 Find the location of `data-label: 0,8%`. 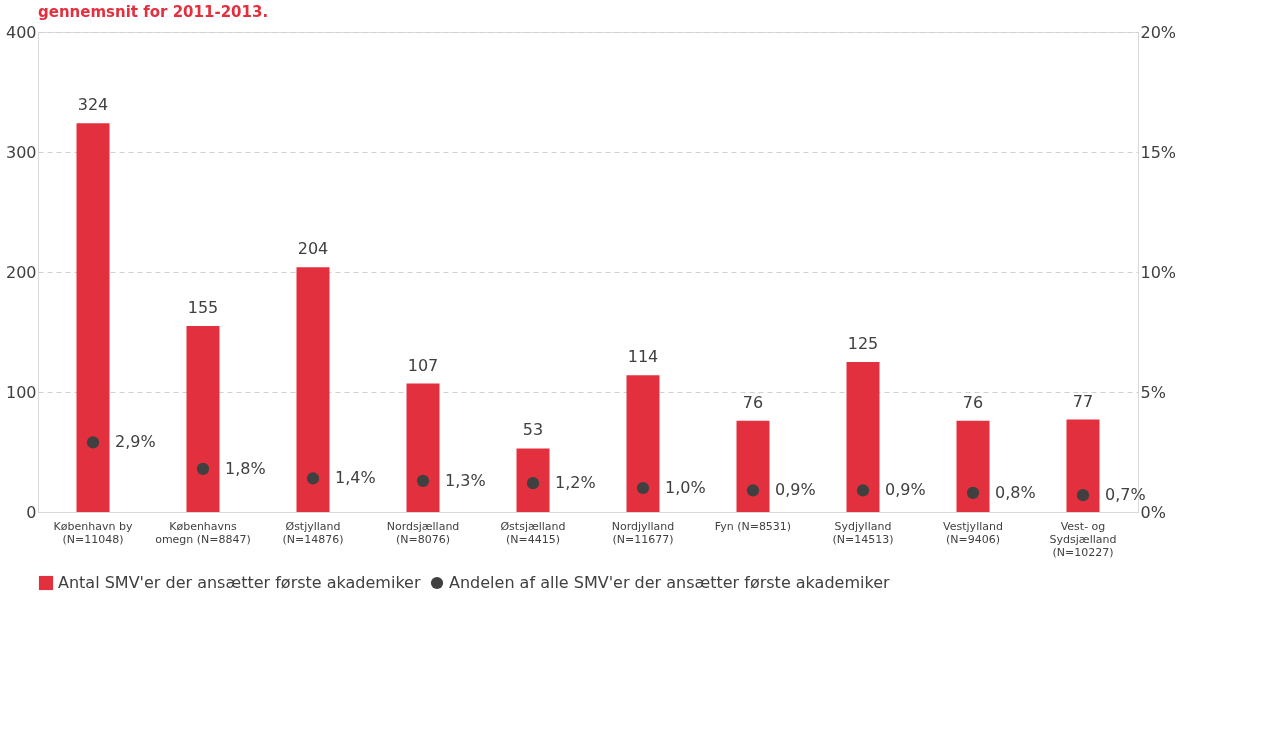

data-label: 0,8% is located at coordinates (1015, 492).